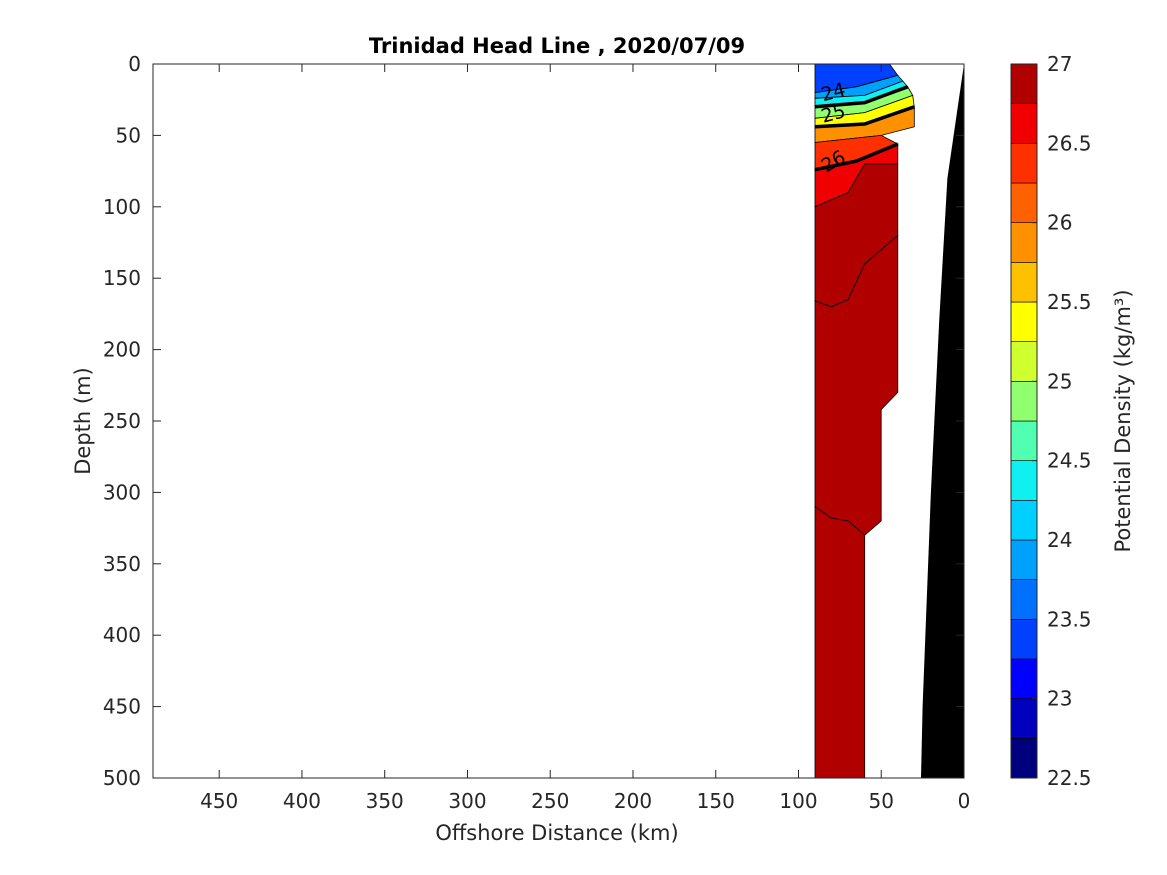  I want to click on y-tick-label-400: 400, so click(122, 635).